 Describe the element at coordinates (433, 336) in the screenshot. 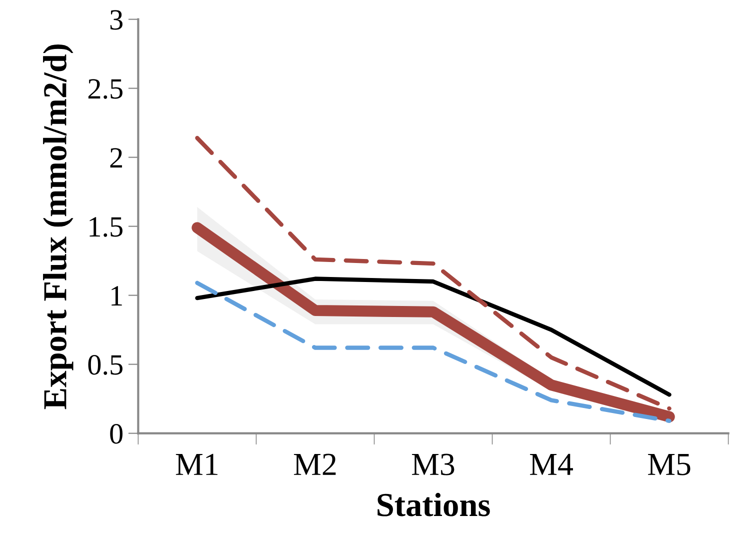

I see `line-series` at that location.